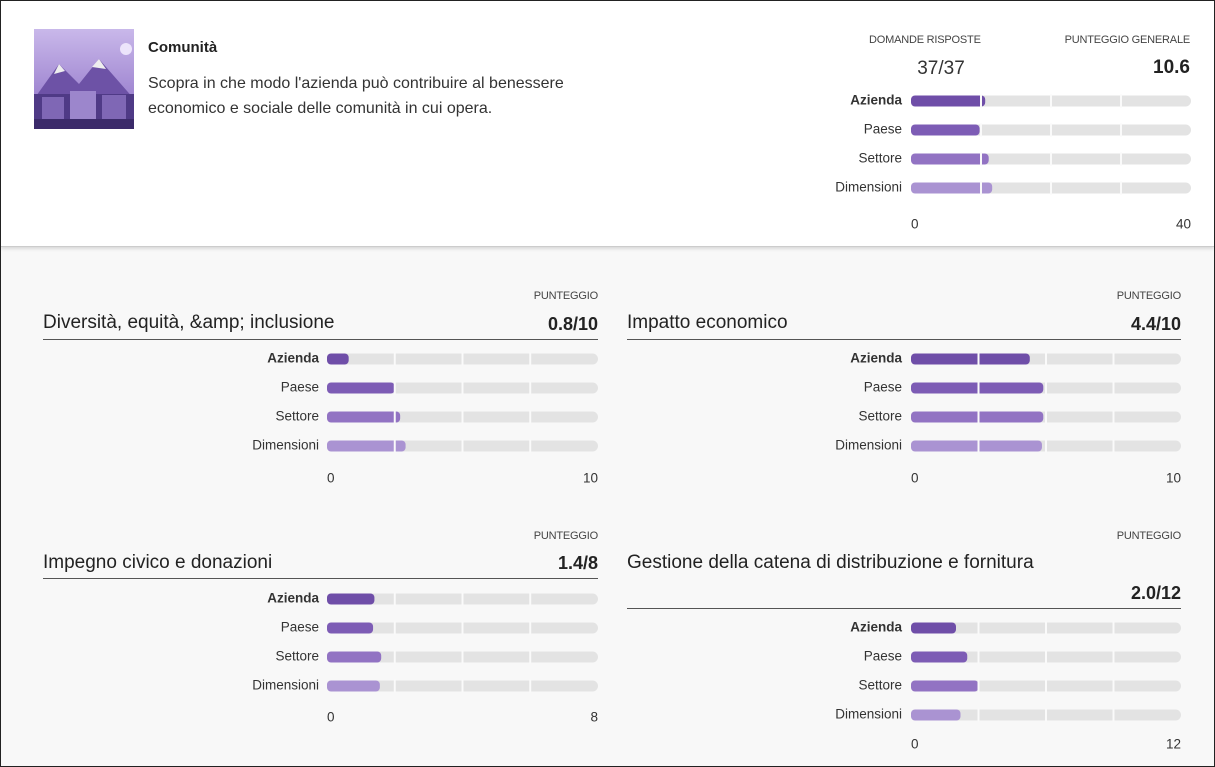  Describe the element at coordinates (941, 68) in the screenshot. I see `answered-value: 37/37` at that location.